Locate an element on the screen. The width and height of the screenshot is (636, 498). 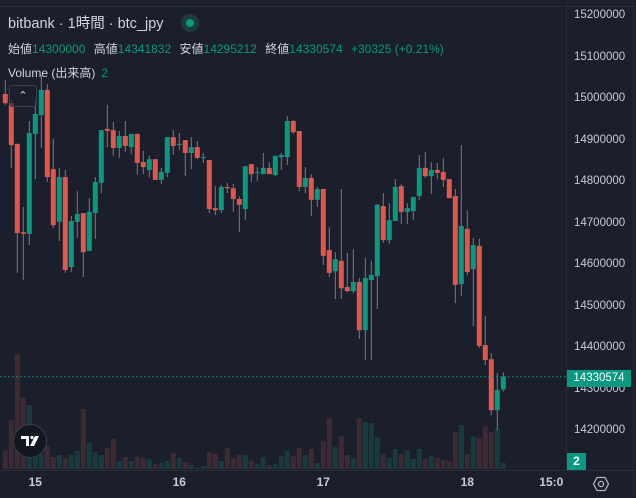
low-value: 14295212 is located at coordinates (230, 49).